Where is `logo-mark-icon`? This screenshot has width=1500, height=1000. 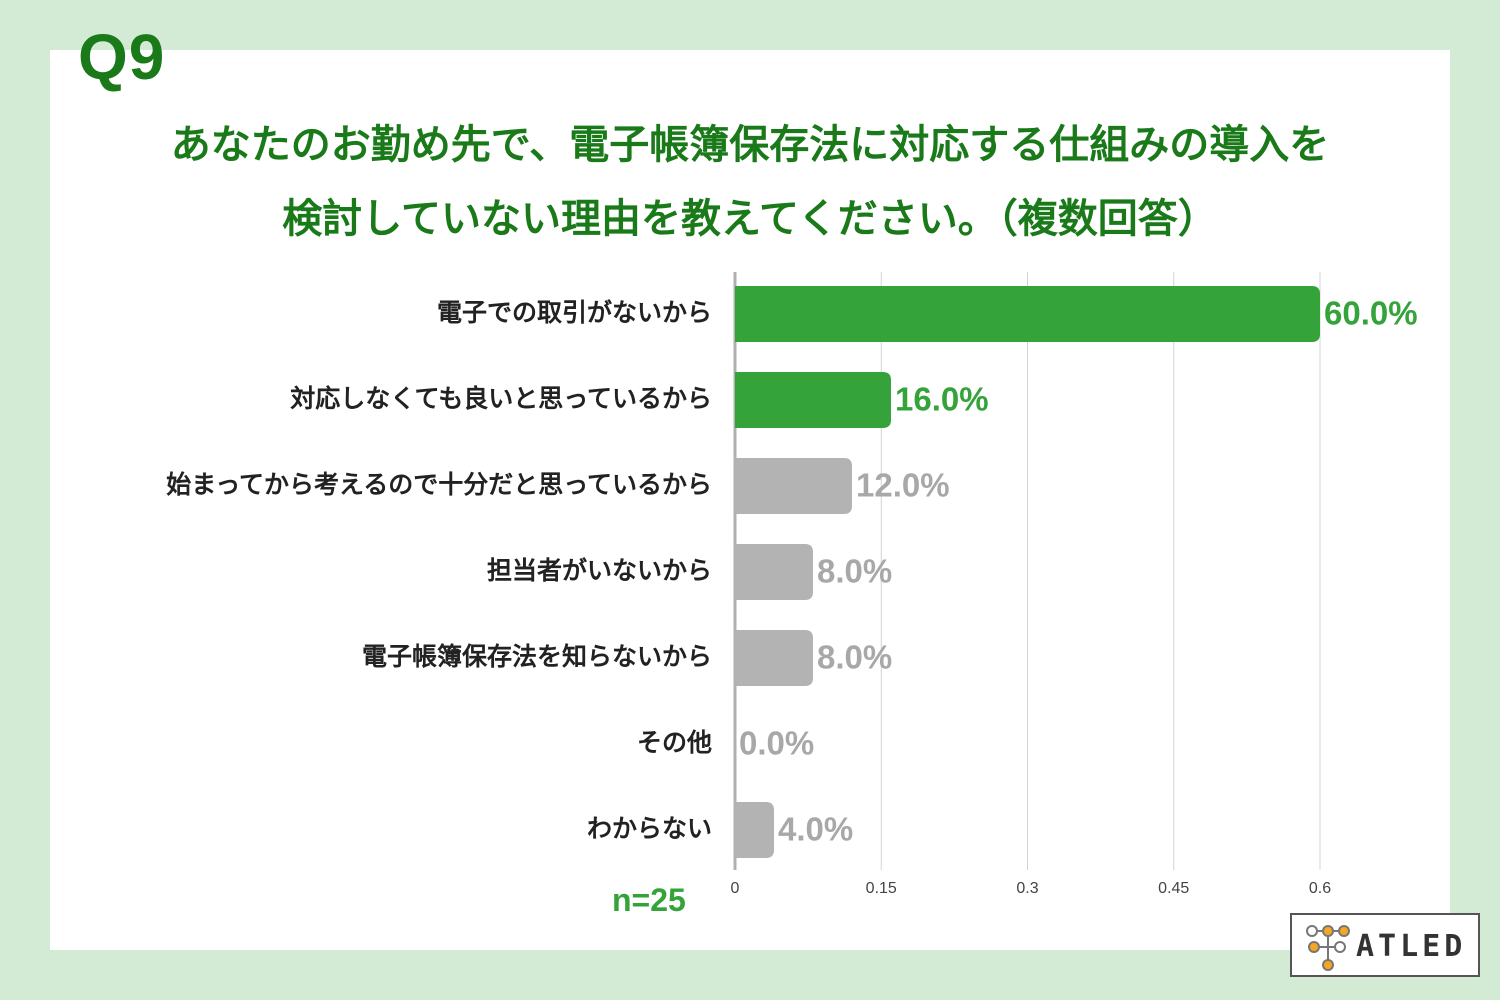
logo-mark-icon is located at coordinates (1328, 948).